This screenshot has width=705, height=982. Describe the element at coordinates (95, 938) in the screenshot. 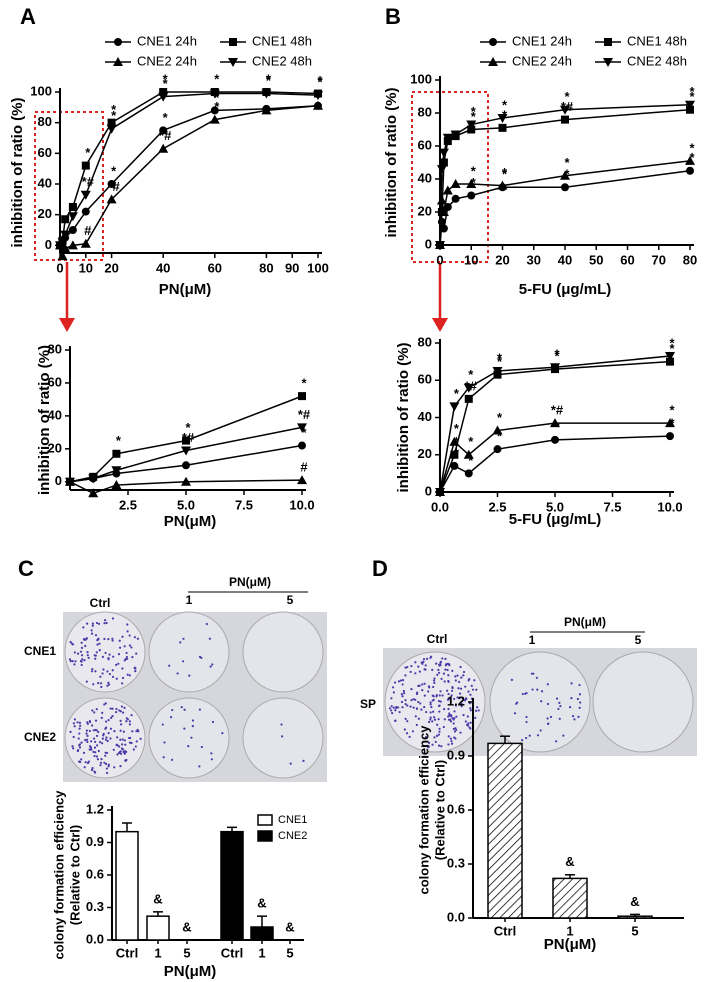

I see `y-tick-label: 0.0` at that location.